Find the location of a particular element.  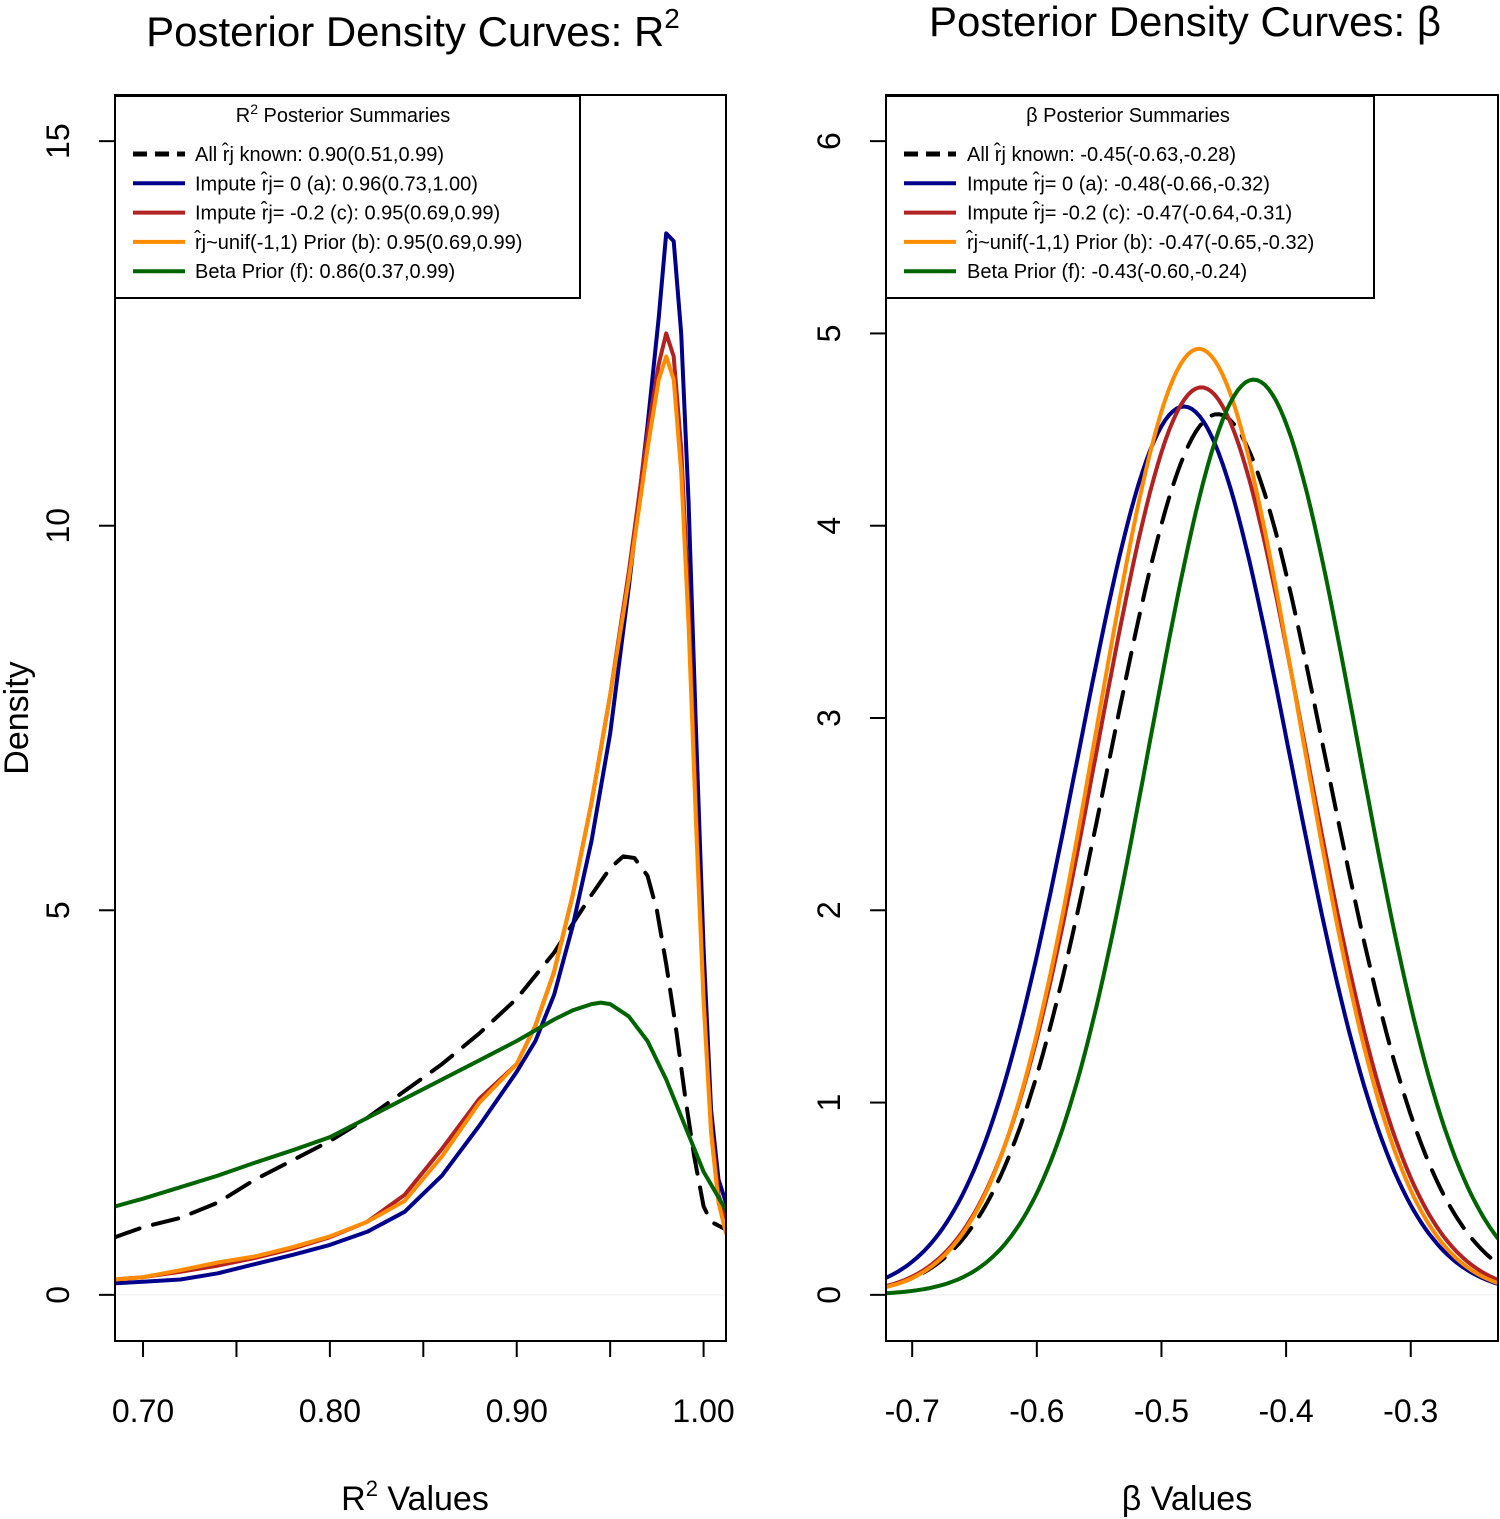

x-tick-label: 0.90 is located at coordinates (517, 1411).